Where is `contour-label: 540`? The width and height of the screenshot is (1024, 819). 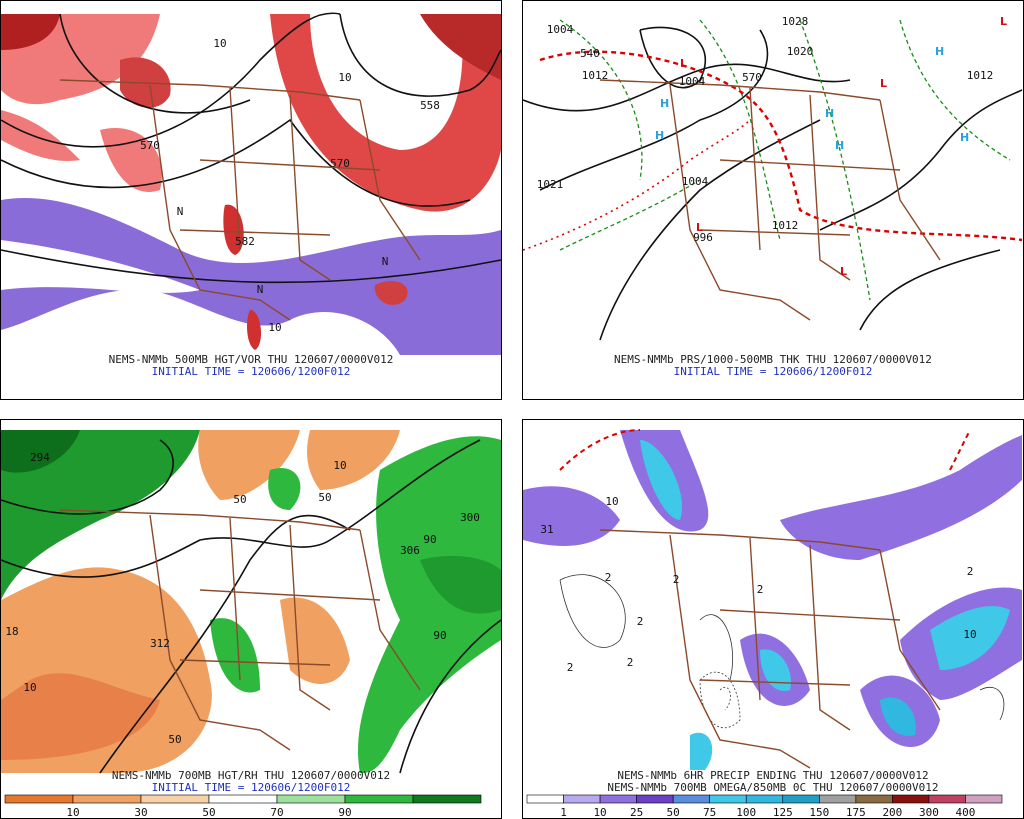
contour-label: 540 is located at coordinates (590, 53).